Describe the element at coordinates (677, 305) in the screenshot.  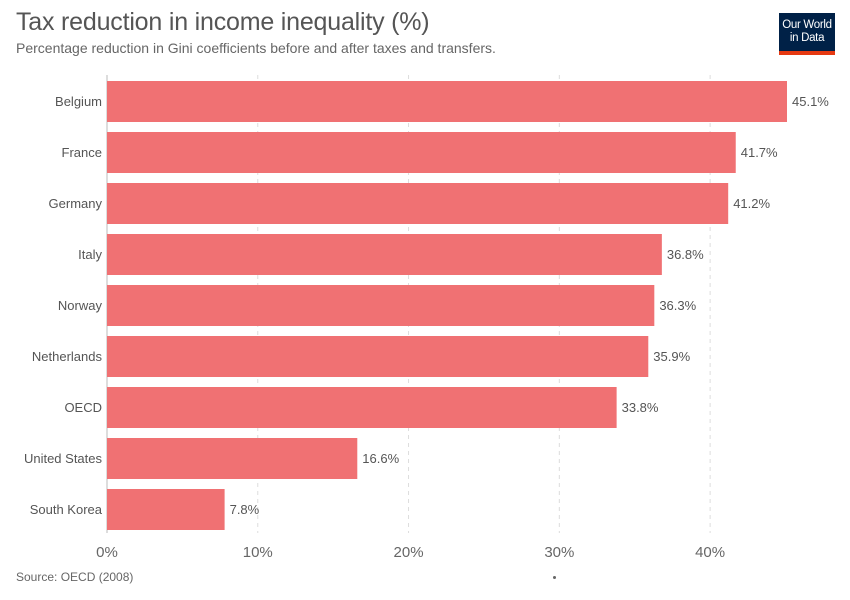
I see `data-label: 36.3%` at that location.